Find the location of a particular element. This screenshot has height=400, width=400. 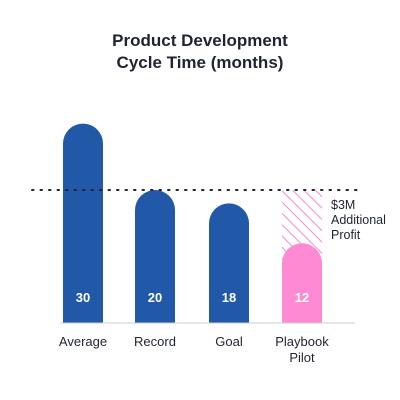

category-label-3: Playbook Pilot is located at coordinates (302, 349).